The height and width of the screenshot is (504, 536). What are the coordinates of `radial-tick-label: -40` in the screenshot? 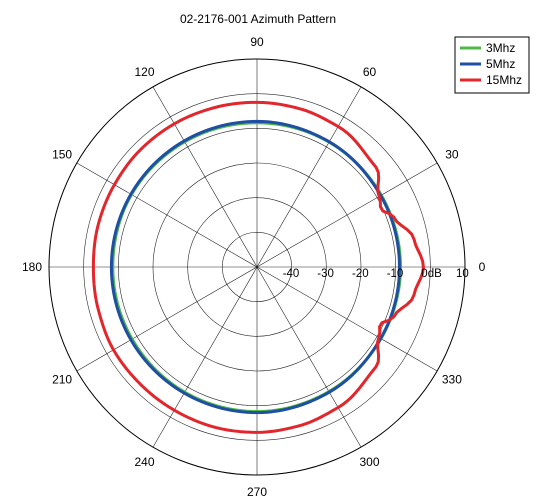 It's located at (291, 274).